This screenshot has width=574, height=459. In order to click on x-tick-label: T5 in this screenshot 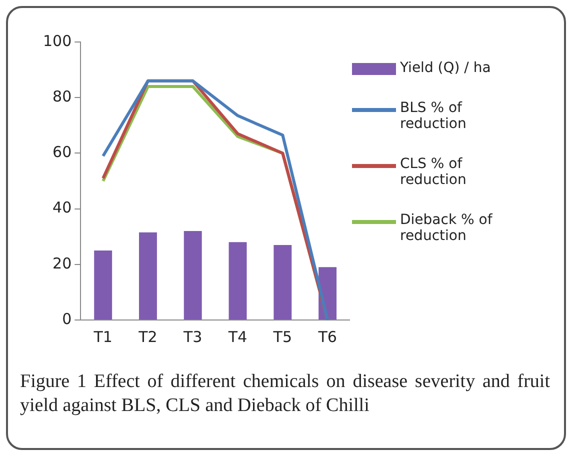, I will do `click(282, 337)`.